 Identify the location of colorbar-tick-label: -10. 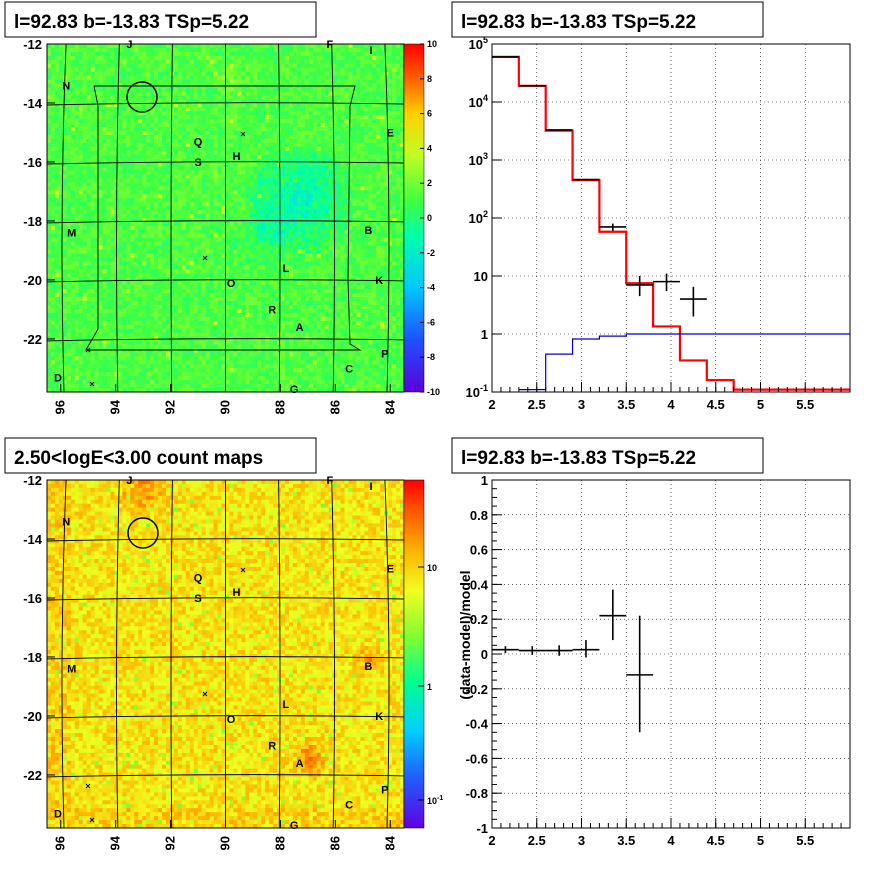
(433, 392).